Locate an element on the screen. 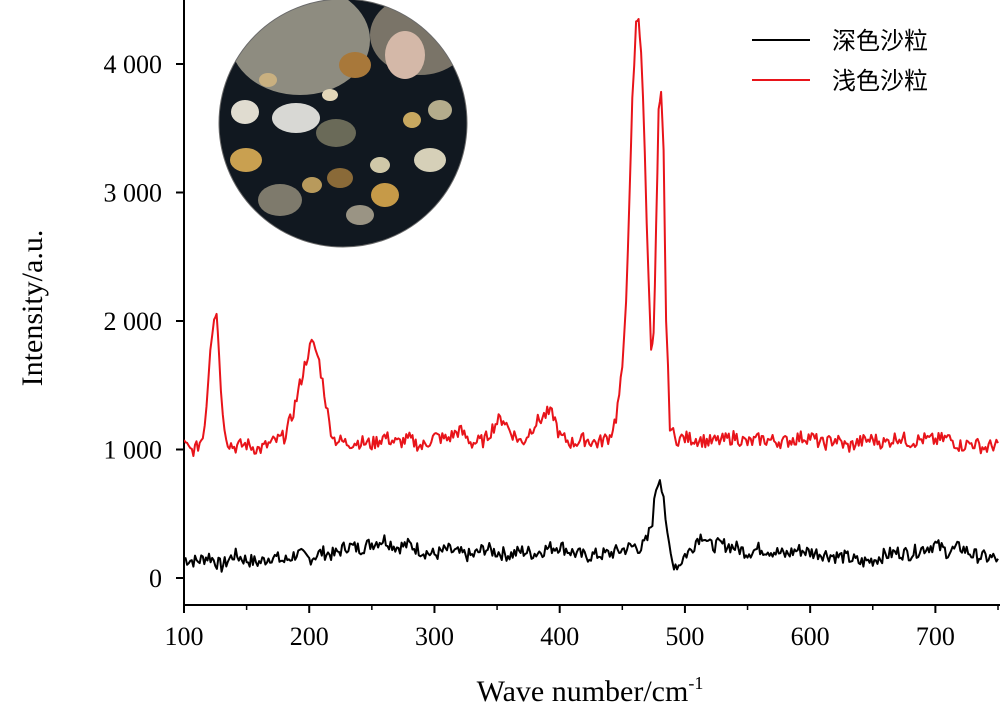  y-tick-label: 2 000 is located at coordinates (133, 321).